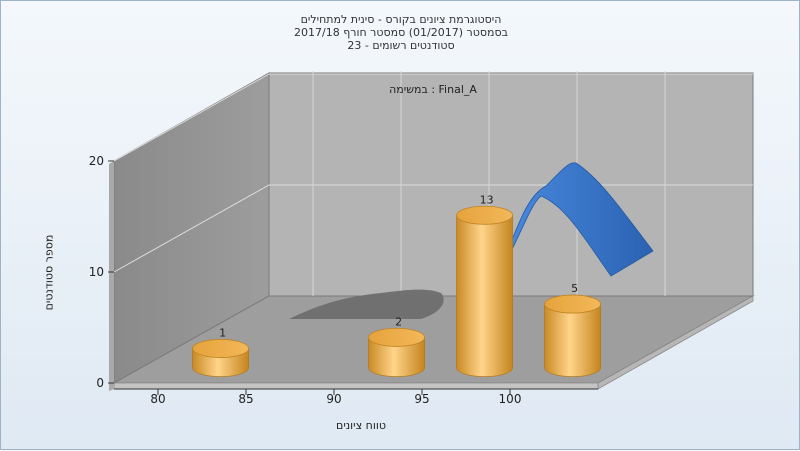 Image resolution: width=800 pixels, height=451 pixels. What do you see at coordinates (433, 89) in the screenshot?
I see `chart-annotation: במשימה : Final_A` at bounding box center [433, 89].